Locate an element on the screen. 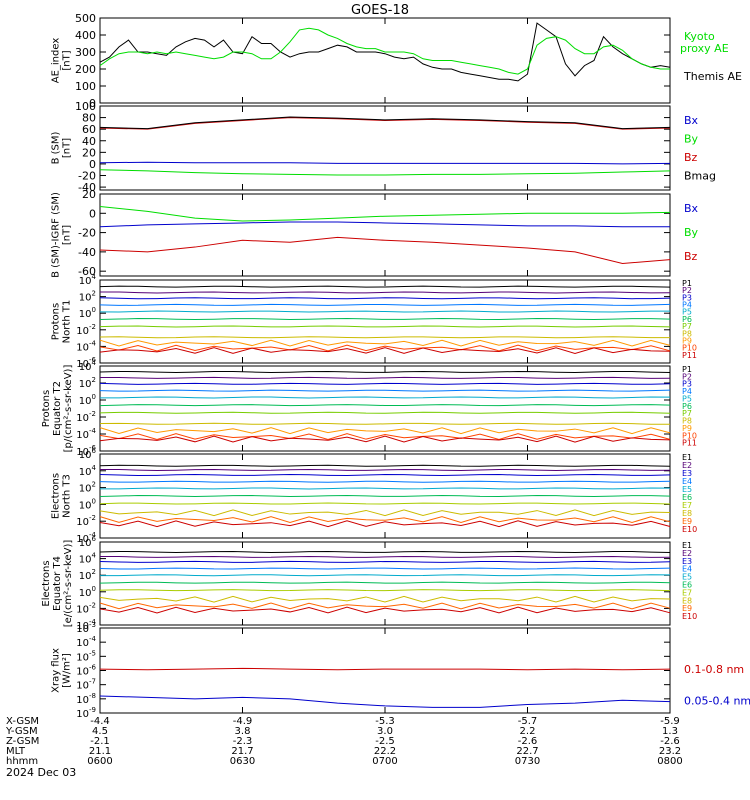 Image resolution: width=750 pixels, height=800 pixels. channel-label: P6 is located at coordinates (687, 406).